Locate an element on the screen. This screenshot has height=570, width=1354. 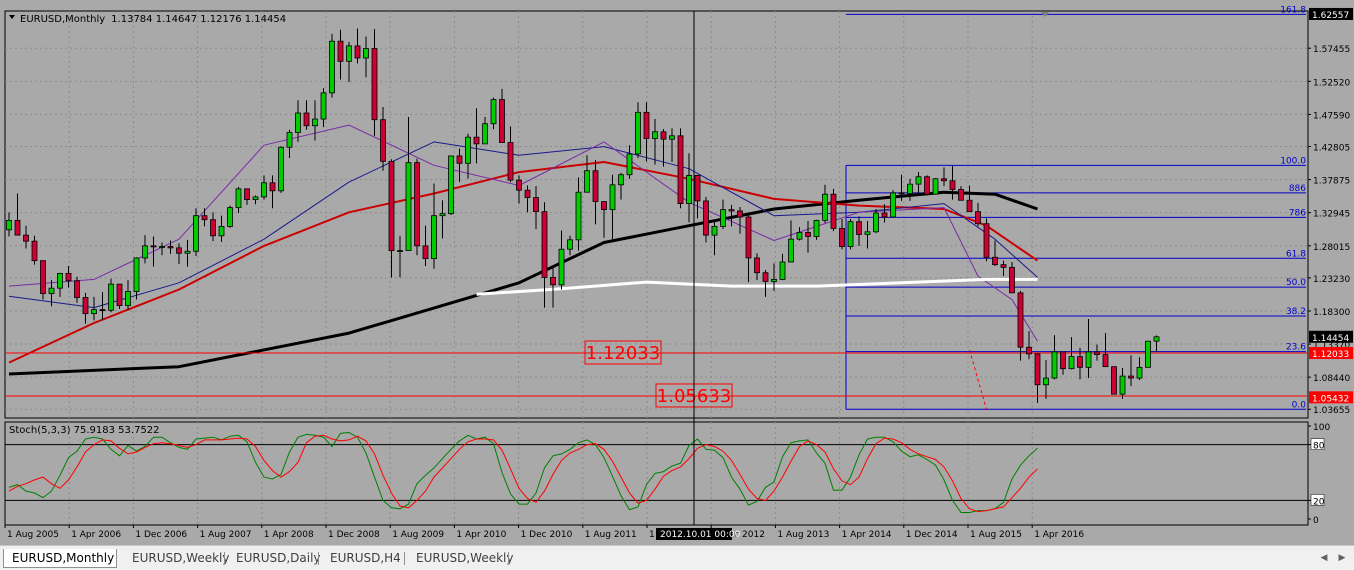
chart-tab: EURUSD,H4 is located at coordinates (365, 558).